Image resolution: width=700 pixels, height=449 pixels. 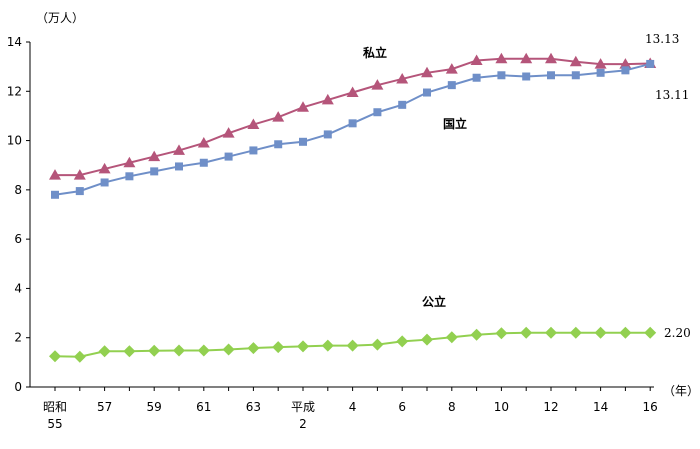 What do you see at coordinates (550, 407) in the screenshot?
I see `x-tick-label: 12` at bounding box center [550, 407].